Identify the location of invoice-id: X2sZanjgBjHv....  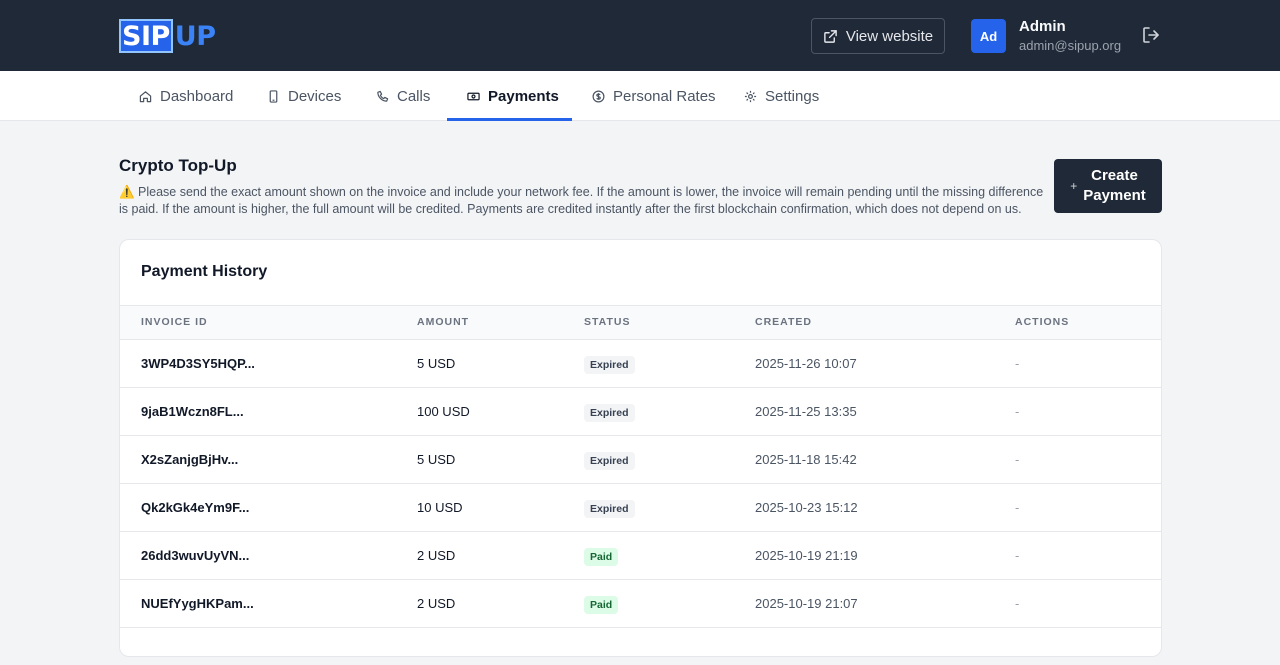
(190, 459).